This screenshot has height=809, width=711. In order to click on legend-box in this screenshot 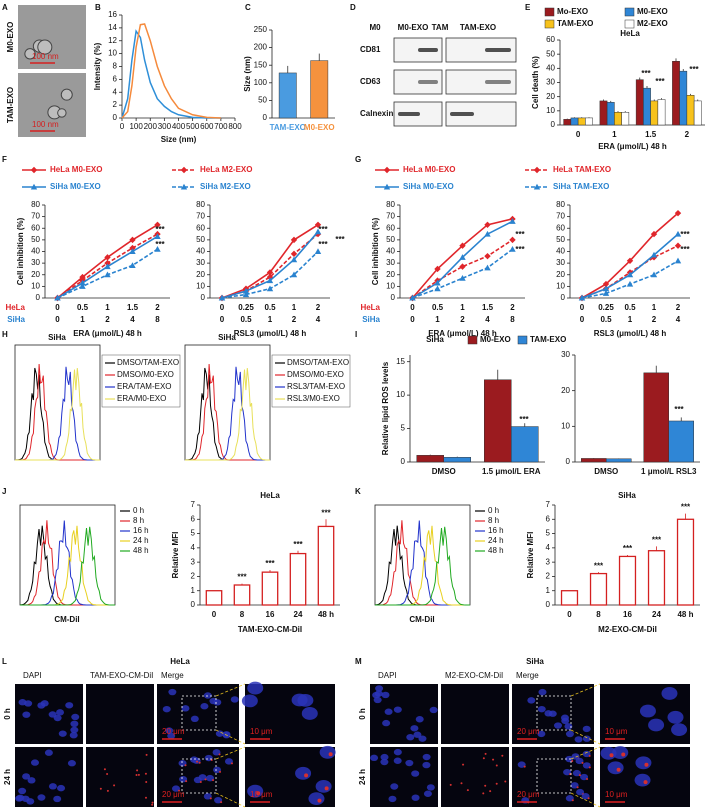, I will do `click(311, 381)`.